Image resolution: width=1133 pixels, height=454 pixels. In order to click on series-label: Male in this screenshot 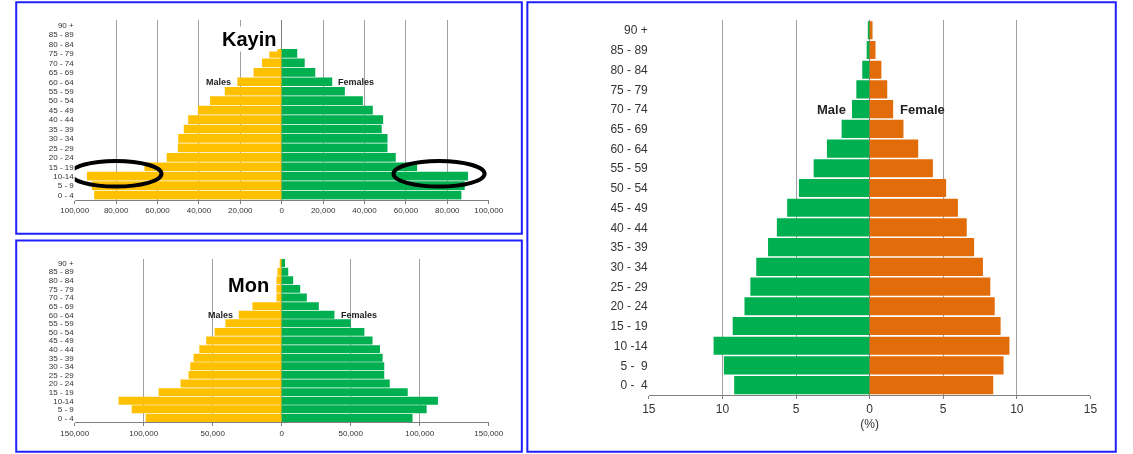, I will do `click(831, 109)`.